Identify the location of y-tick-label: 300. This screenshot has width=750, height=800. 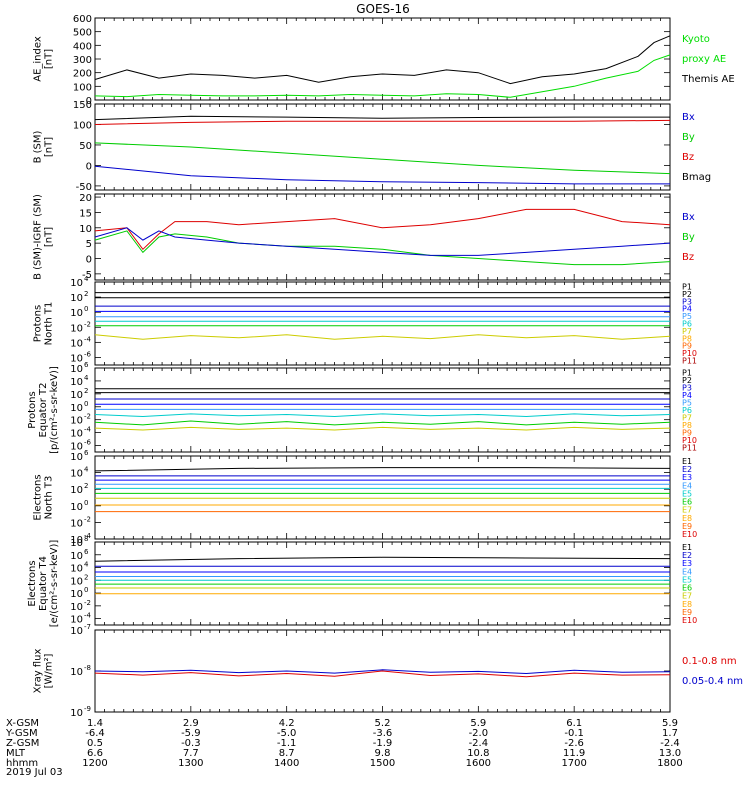
(82, 60).